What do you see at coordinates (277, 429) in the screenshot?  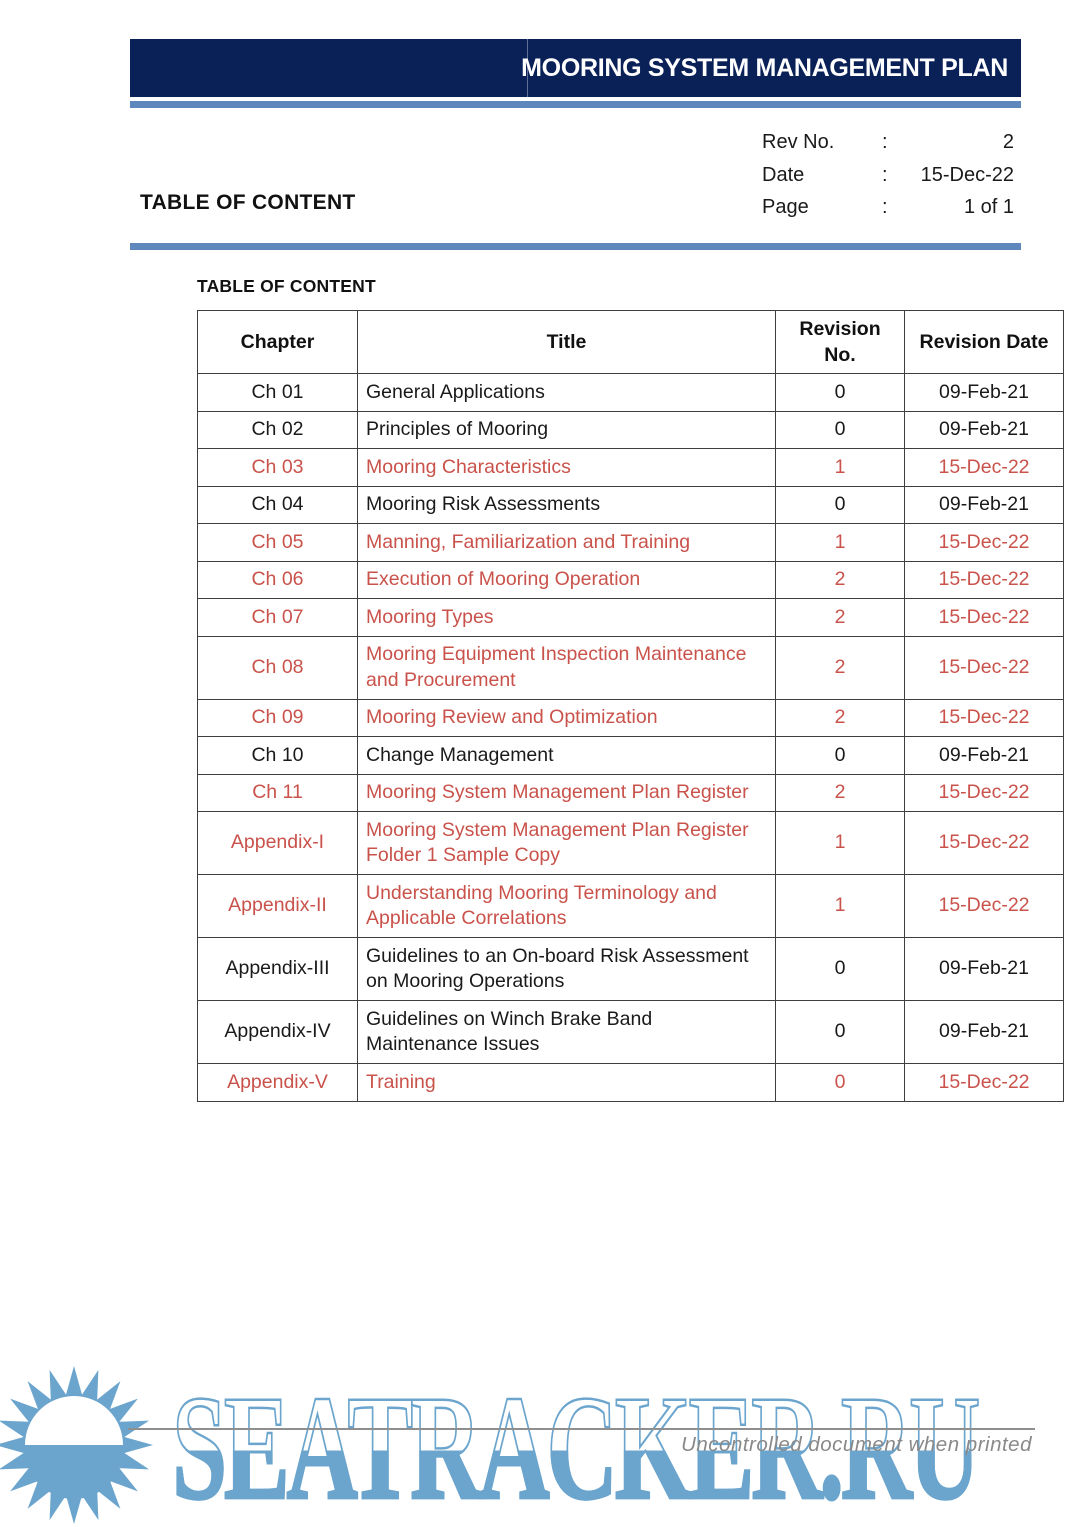 I see `cell-chapter: Ch 02` at bounding box center [277, 429].